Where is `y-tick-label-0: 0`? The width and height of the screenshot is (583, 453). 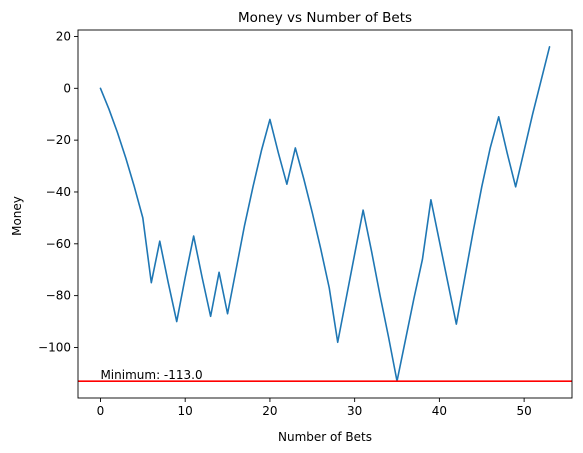 y-tick-label-0: 0 is located at coordinates (67, 88).